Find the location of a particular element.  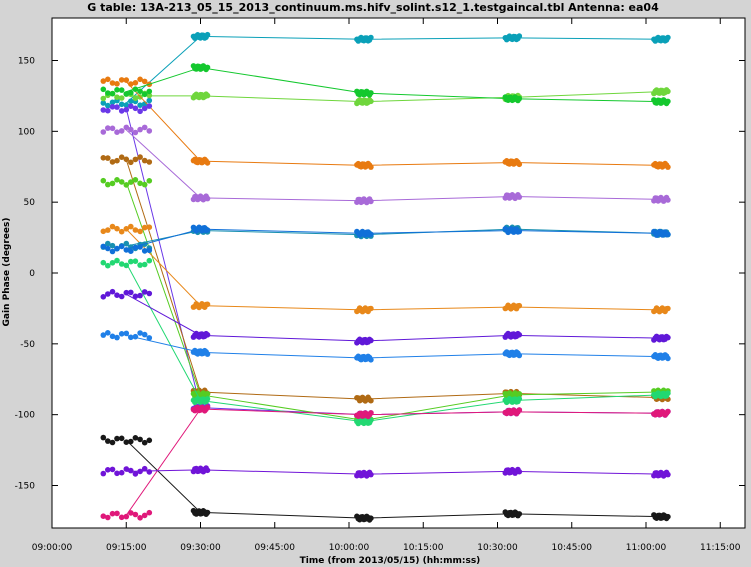

x-tick-label: 10:45:00 is located at coordinates (572, 548).